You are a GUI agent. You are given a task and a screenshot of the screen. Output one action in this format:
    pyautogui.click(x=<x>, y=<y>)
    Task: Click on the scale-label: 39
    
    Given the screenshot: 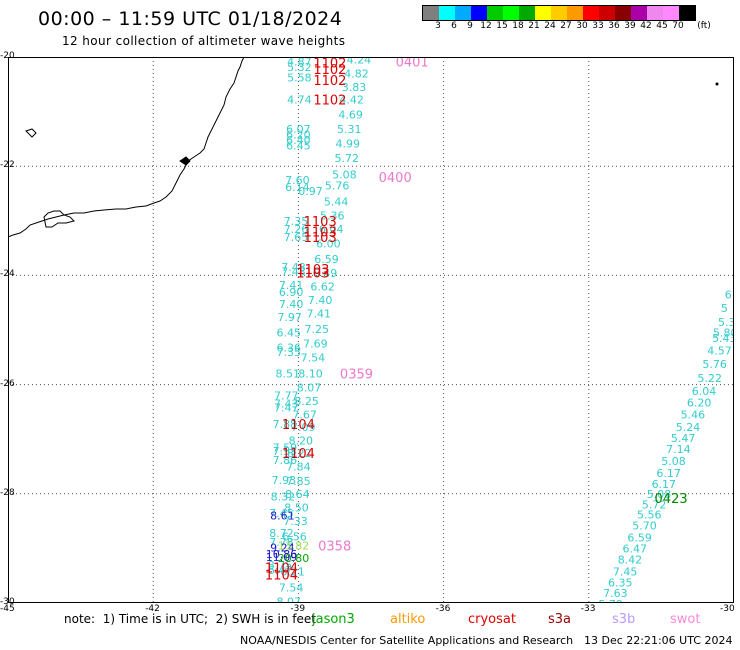 What is the action you would take?
    pyautogui.click(x=630, y=26)
    